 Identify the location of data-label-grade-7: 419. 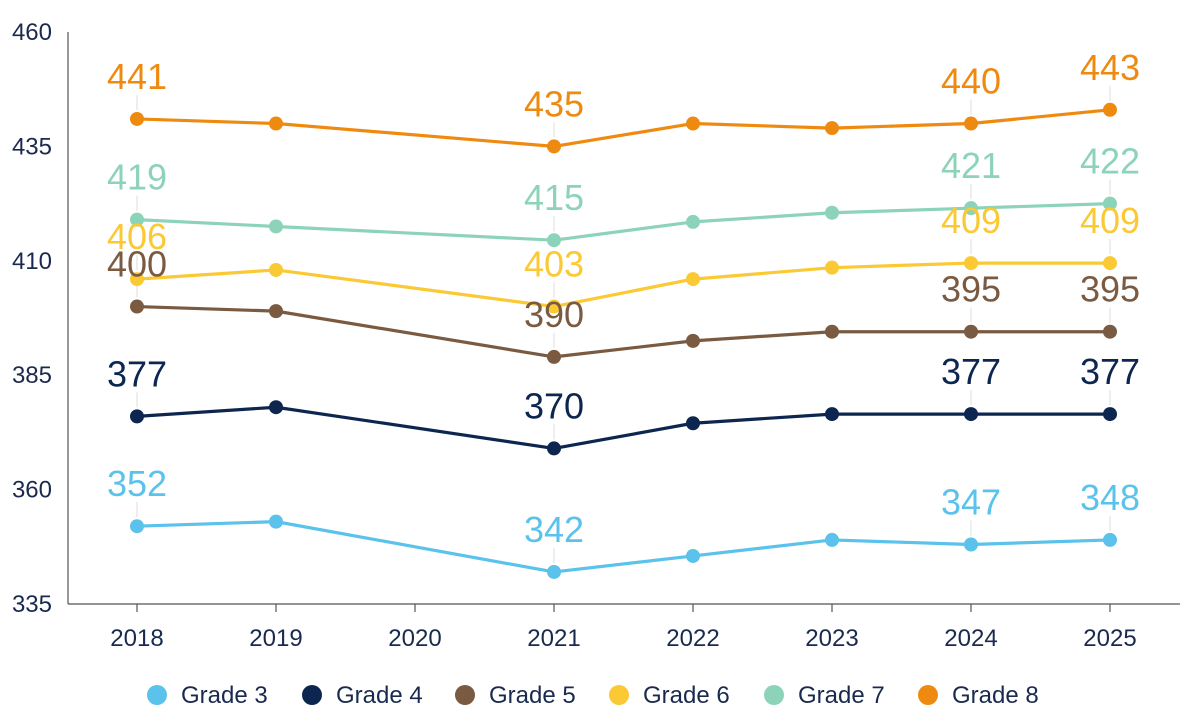
(137, 177).